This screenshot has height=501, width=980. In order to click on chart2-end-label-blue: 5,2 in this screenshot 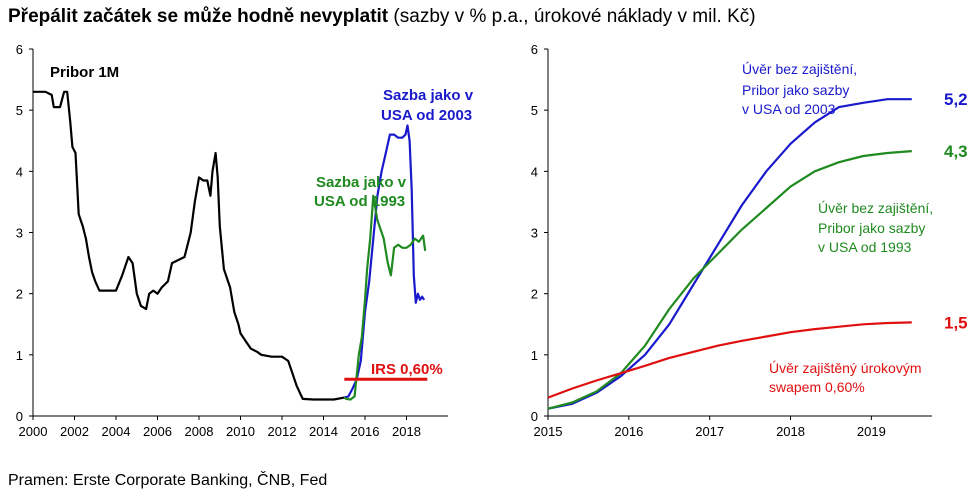, I will do `click(956, 99)`.